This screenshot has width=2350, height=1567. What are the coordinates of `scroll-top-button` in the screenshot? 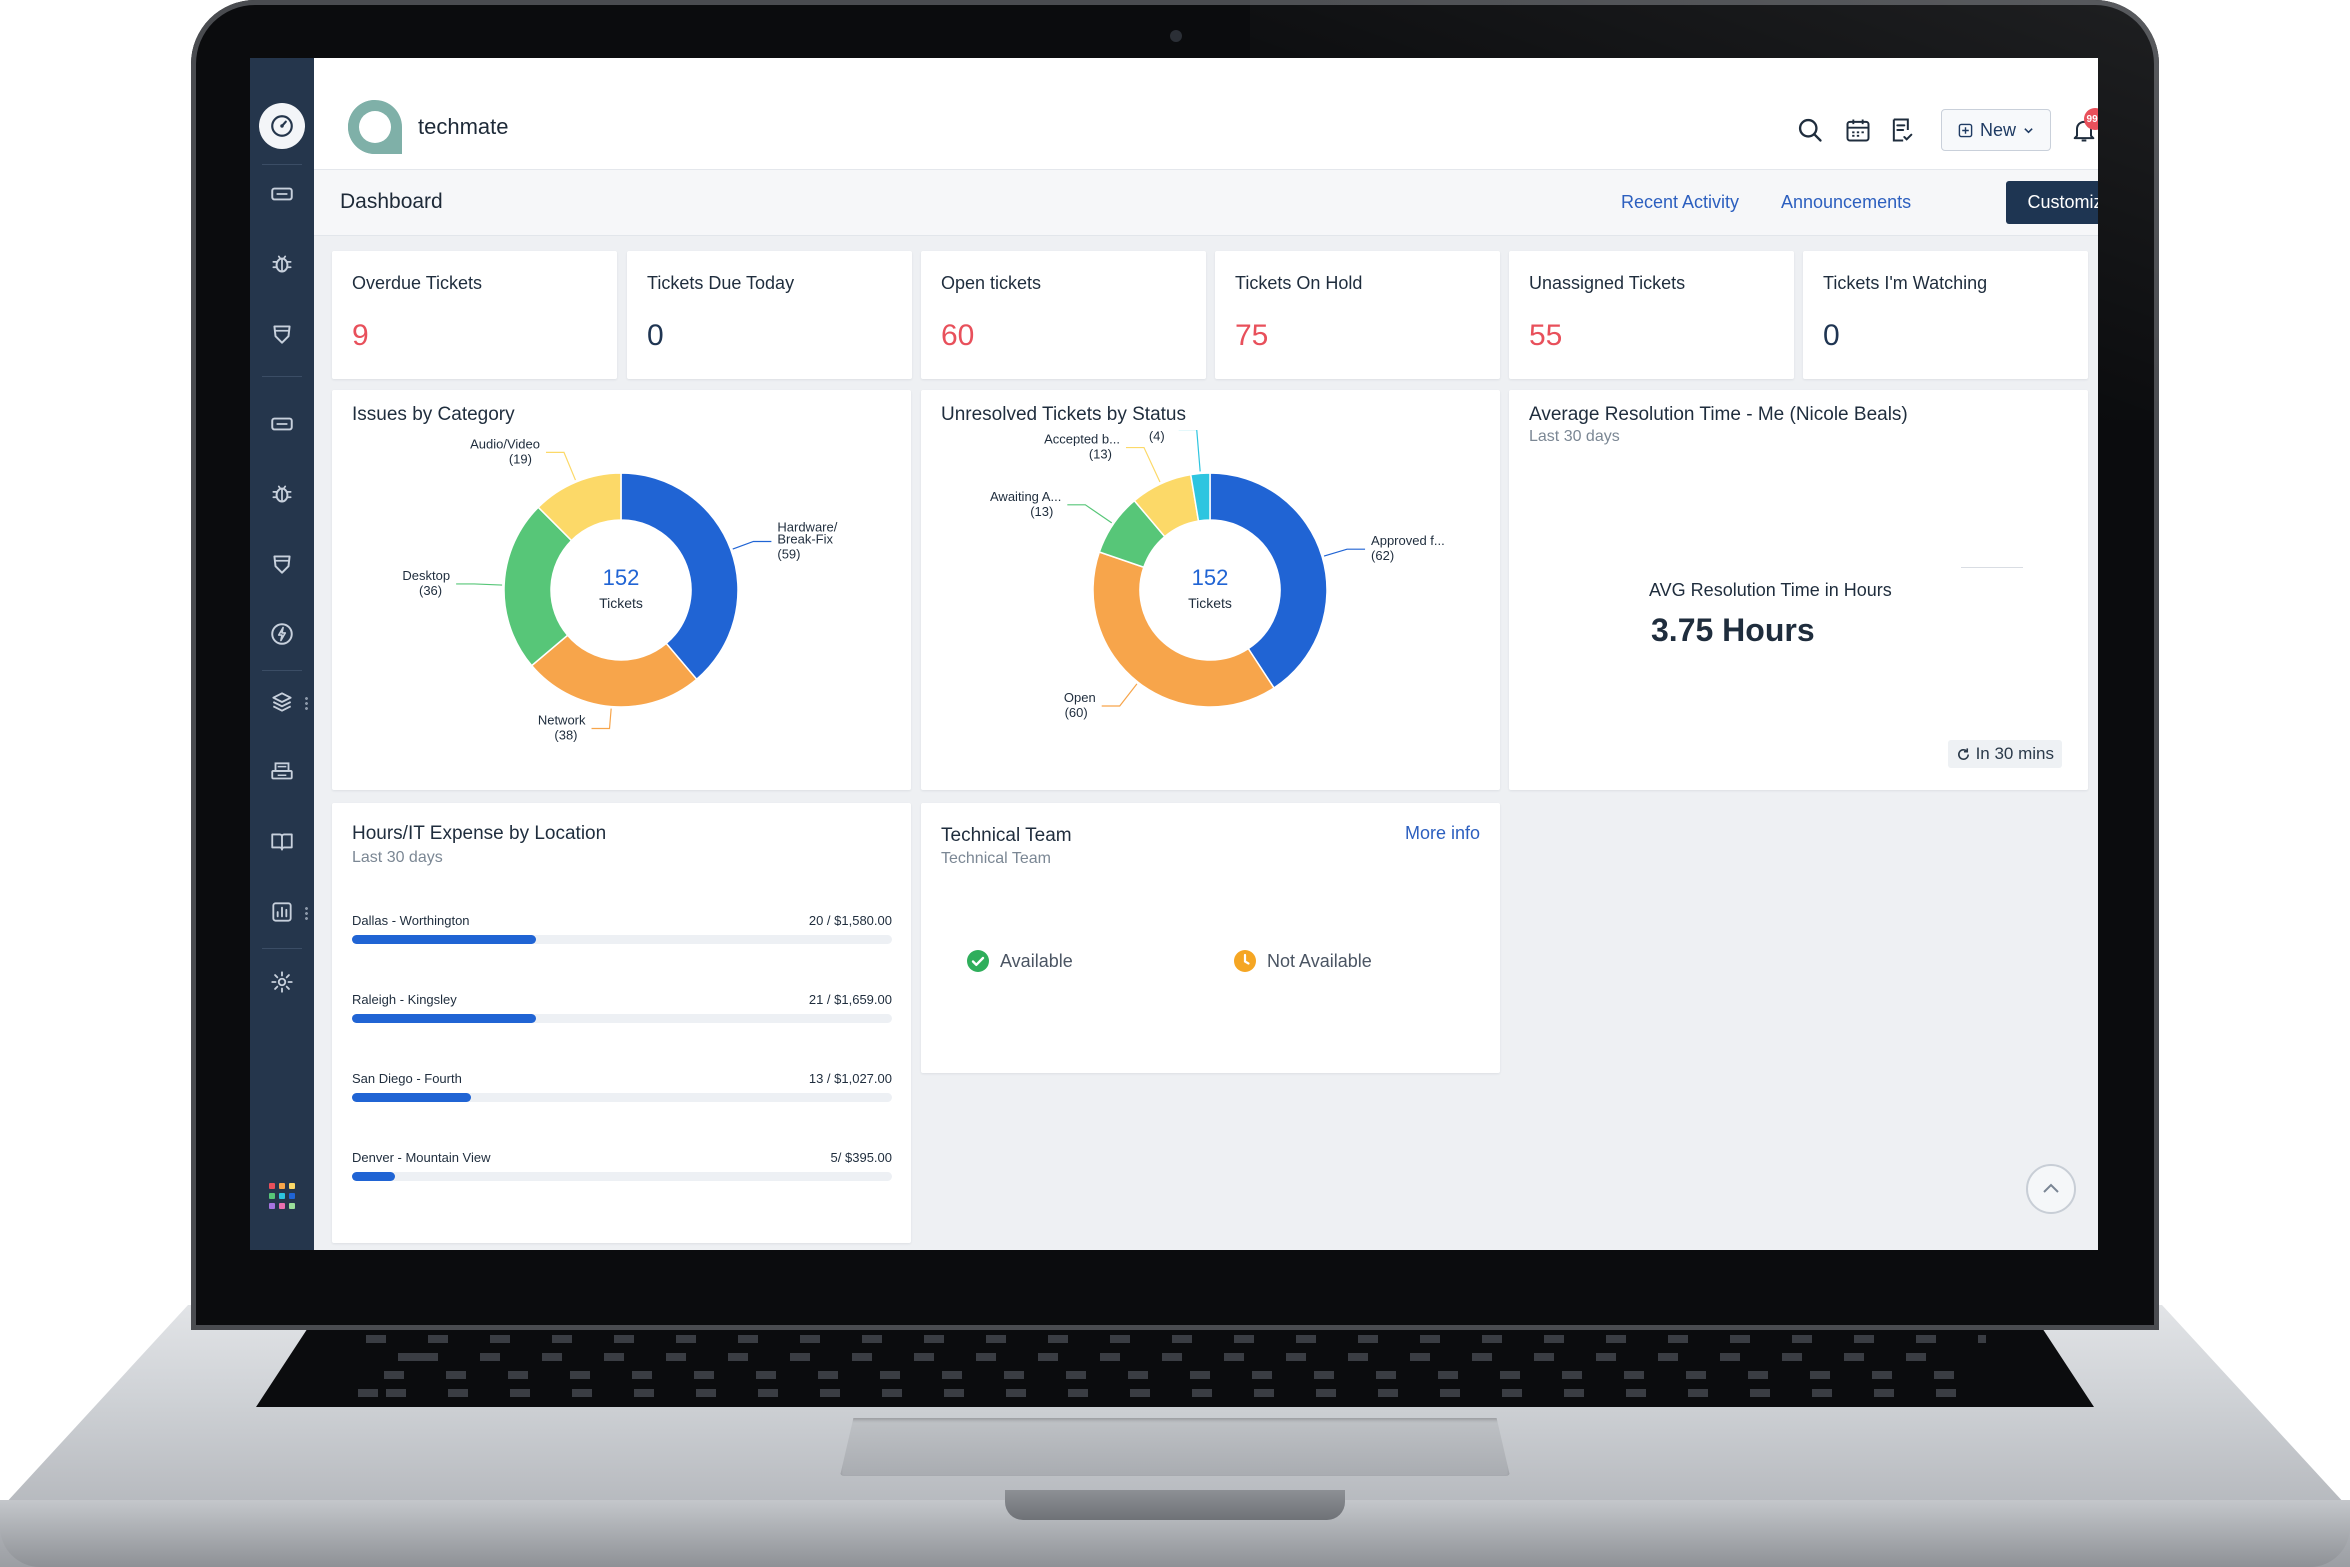 It's located at (2051, 1189).